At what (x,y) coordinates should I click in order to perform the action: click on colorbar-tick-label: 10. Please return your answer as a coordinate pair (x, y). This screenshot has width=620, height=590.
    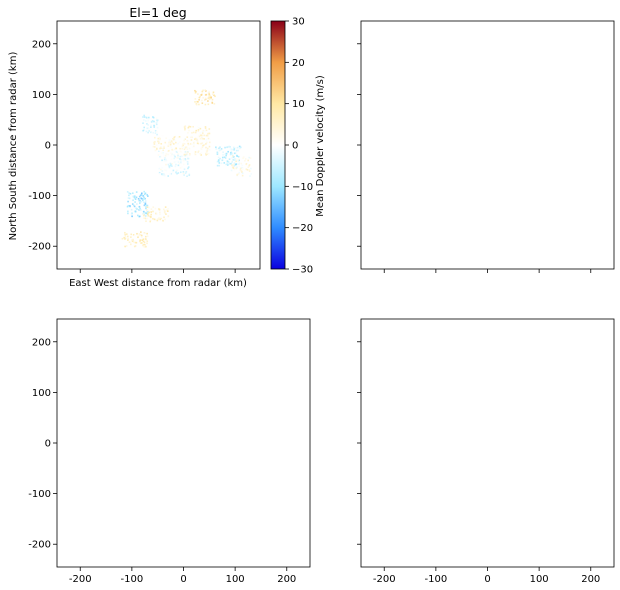
    Looking at the image, I should click on (298, 104).